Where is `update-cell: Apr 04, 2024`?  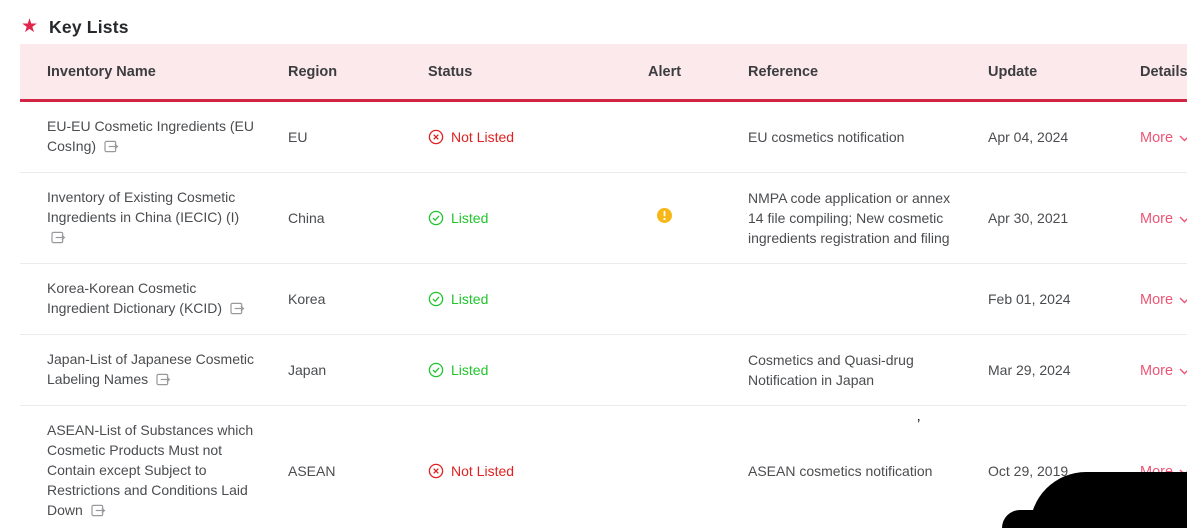 update-cell: Apr 04, 2024 is located at coordinates (1028, 137).